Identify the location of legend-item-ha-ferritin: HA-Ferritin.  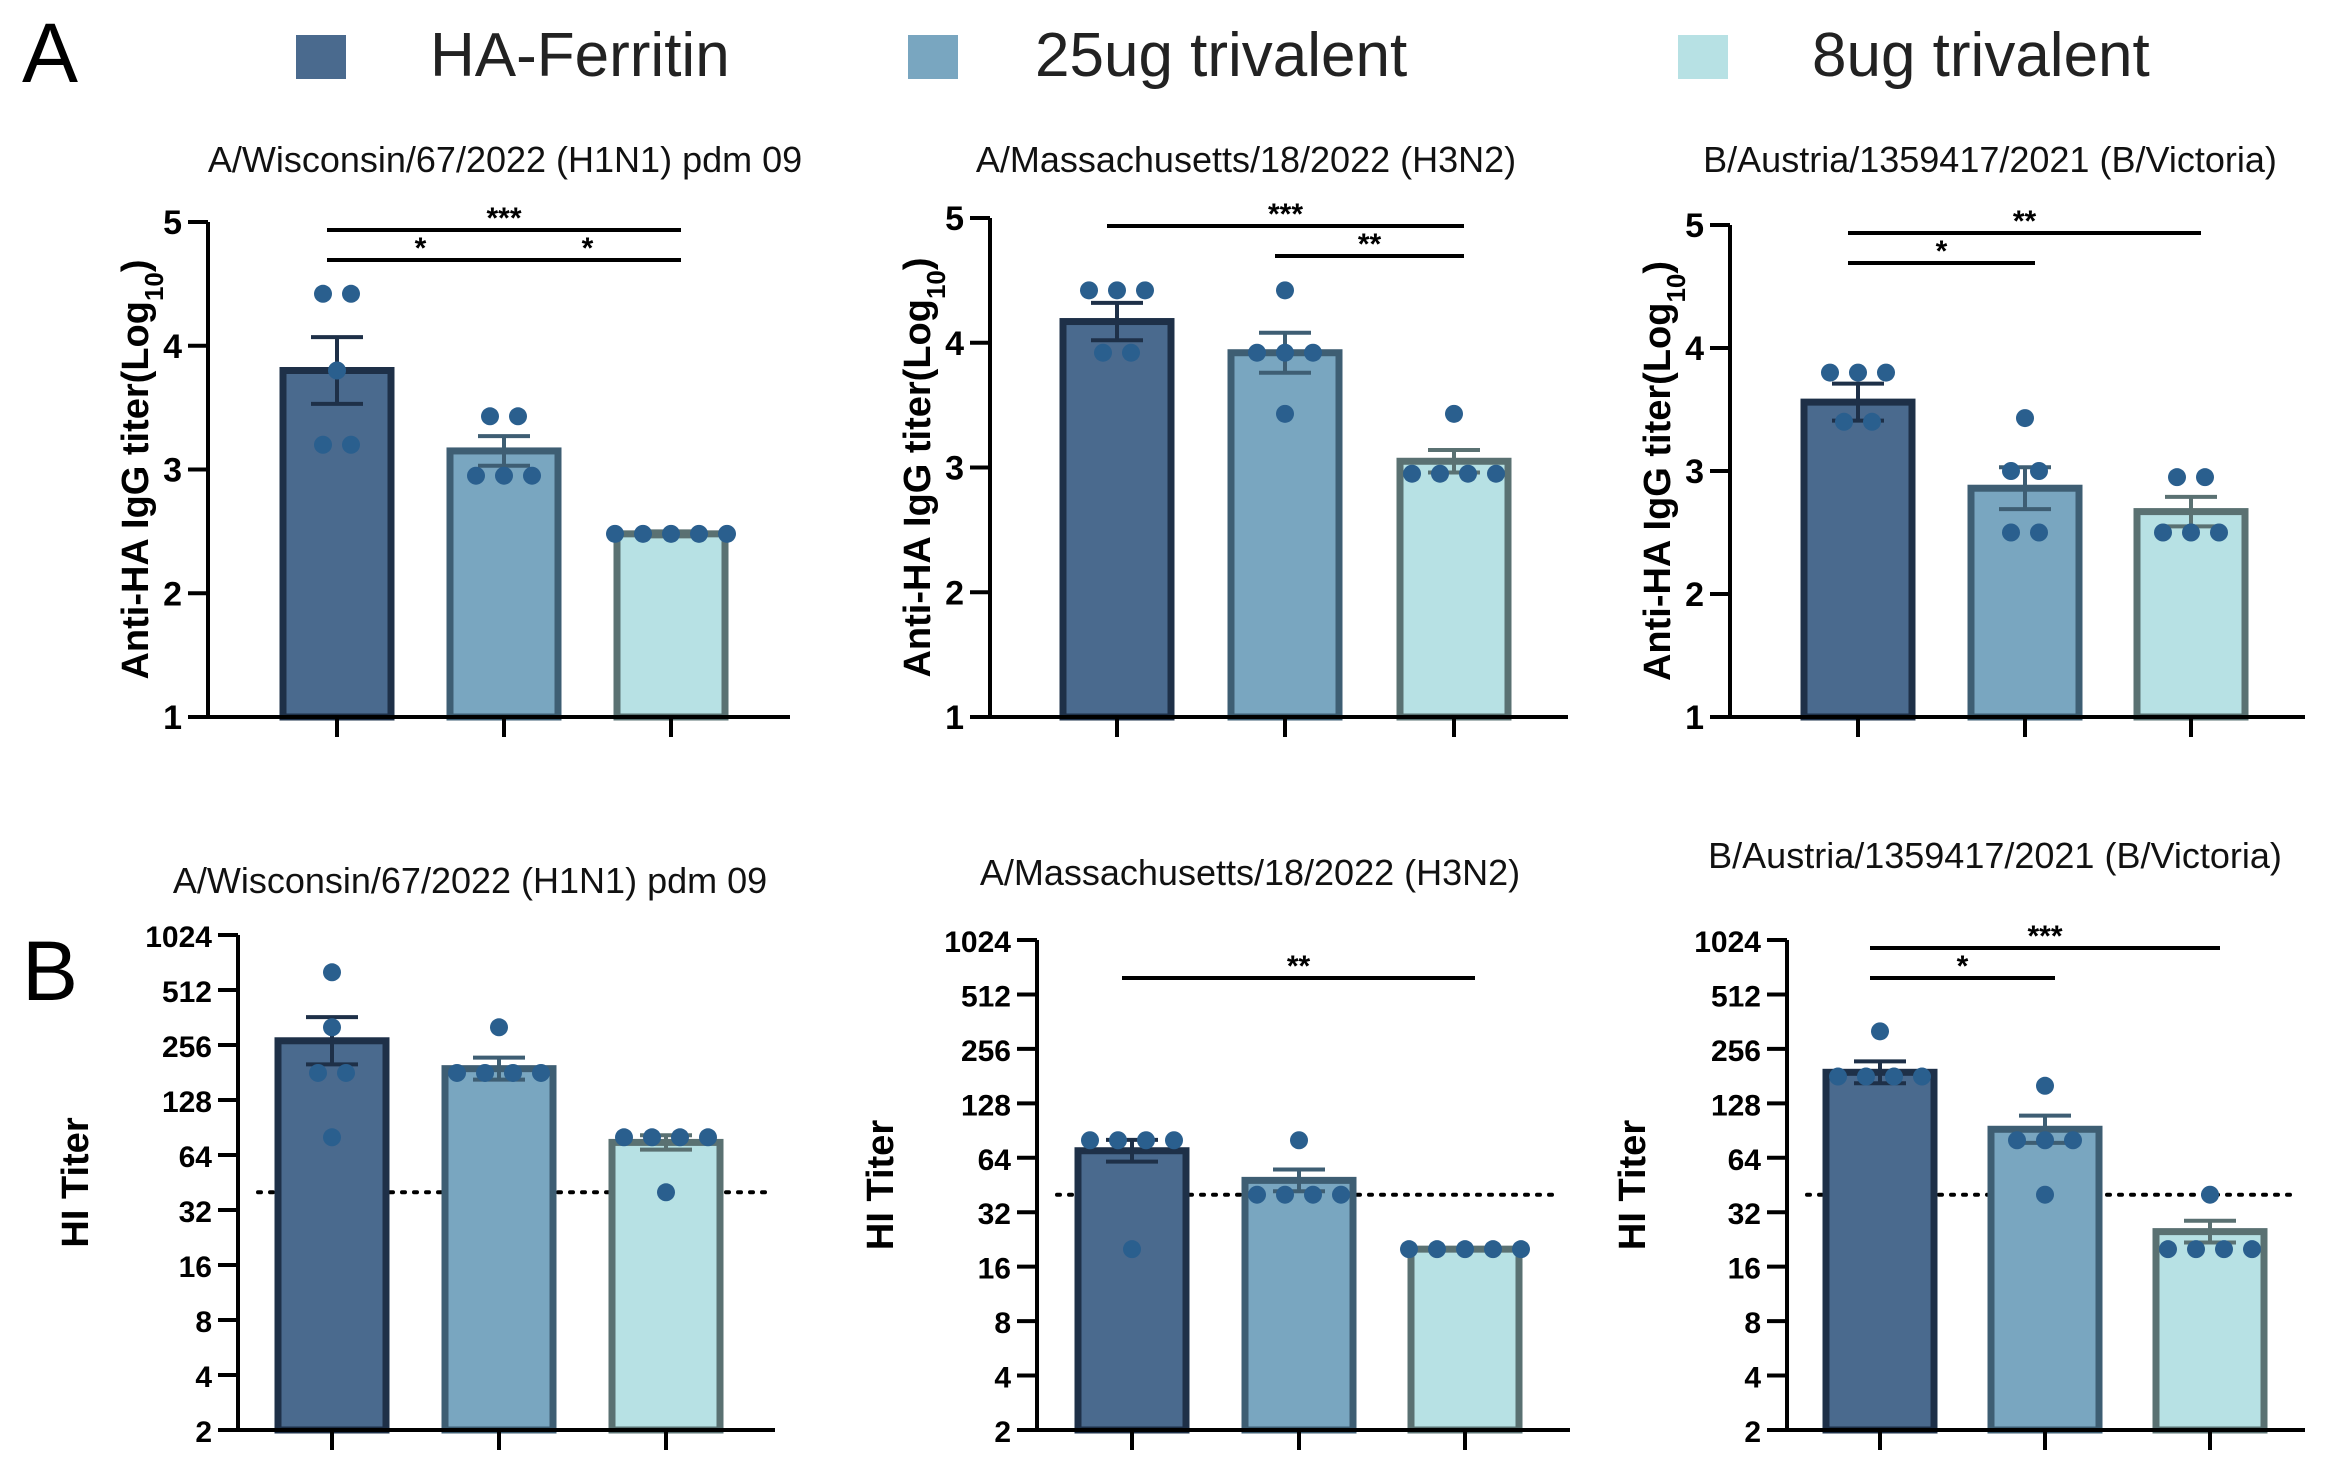
(513, 55).